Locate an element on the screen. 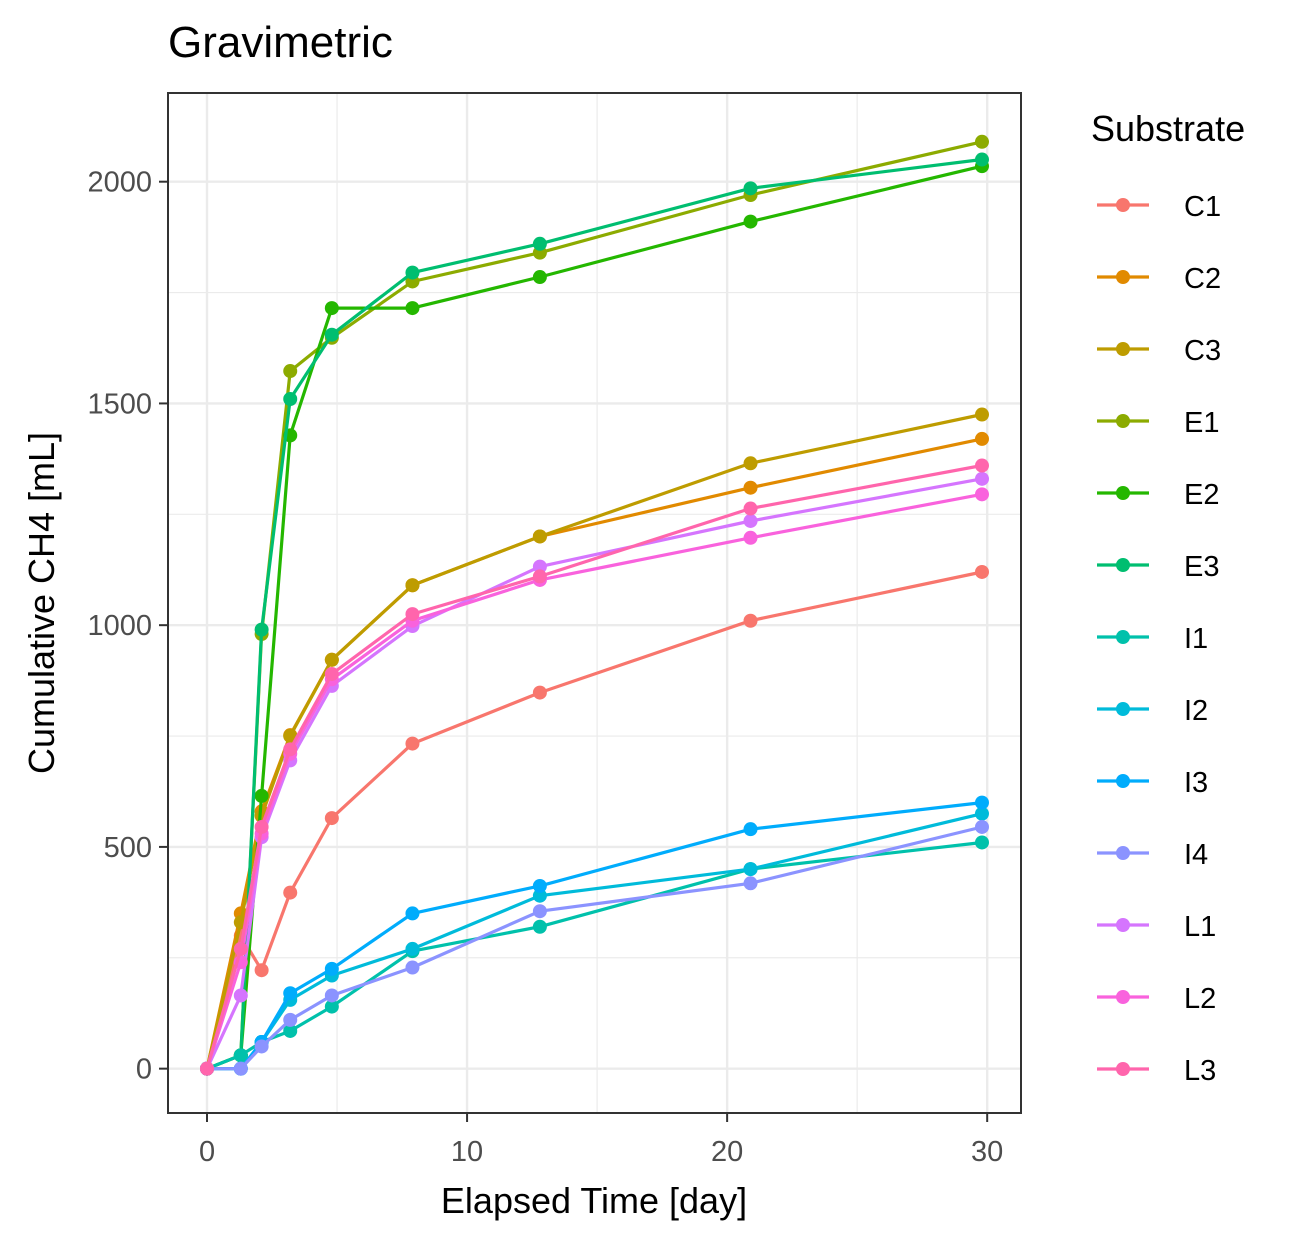 Image resolution: width=1315 pixels, height=1251 pixels. x-axis: 0 10 20 30 is located at coordinates (601, 1140).